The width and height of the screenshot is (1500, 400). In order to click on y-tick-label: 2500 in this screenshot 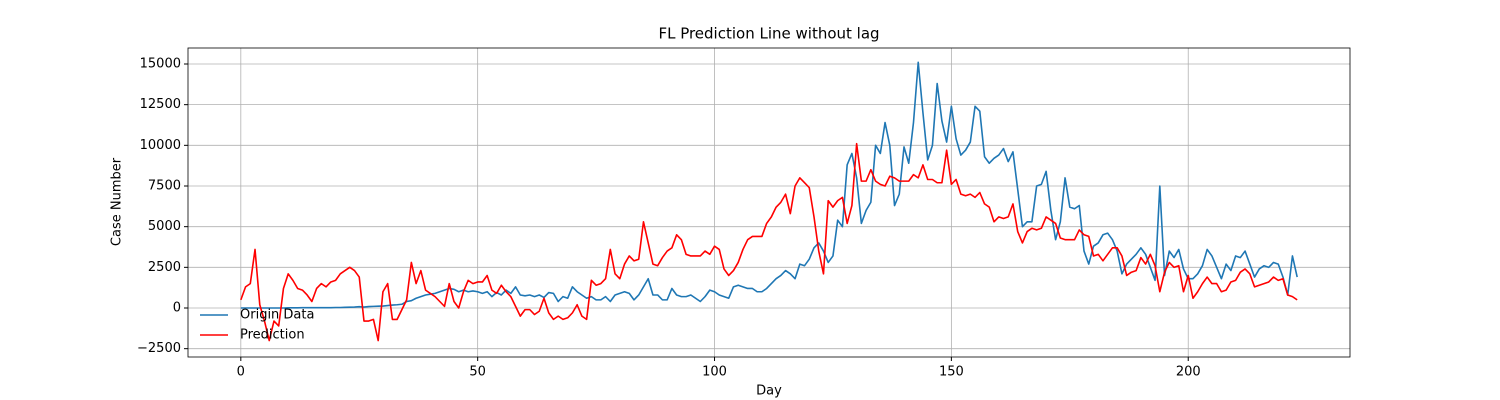, I will do `click(164, 267)`.